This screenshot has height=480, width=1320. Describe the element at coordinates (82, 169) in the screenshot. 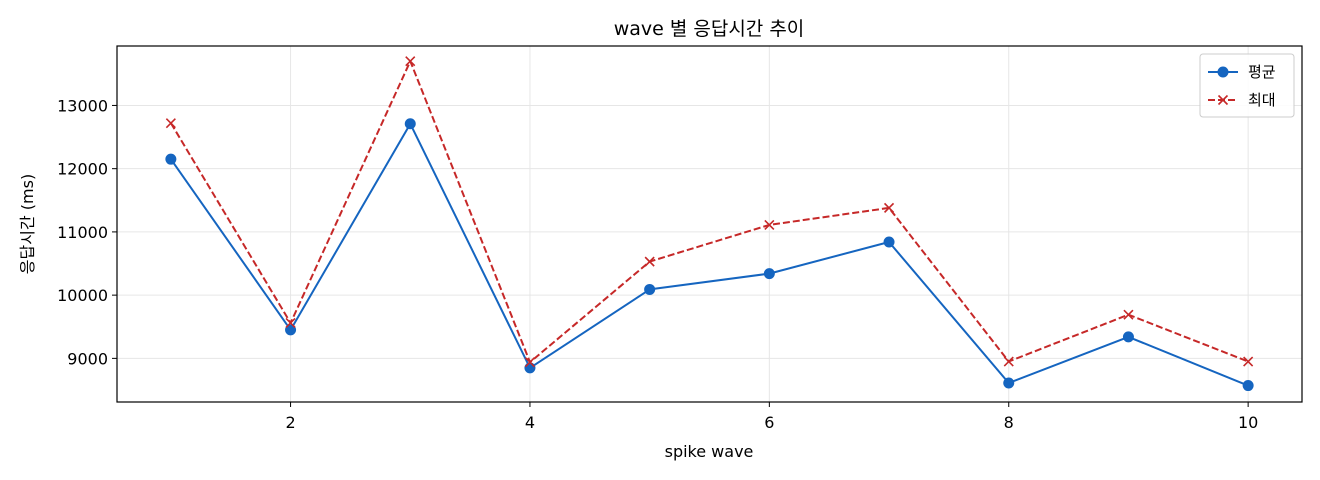

I see `y-tick-label: 12000` at that location.